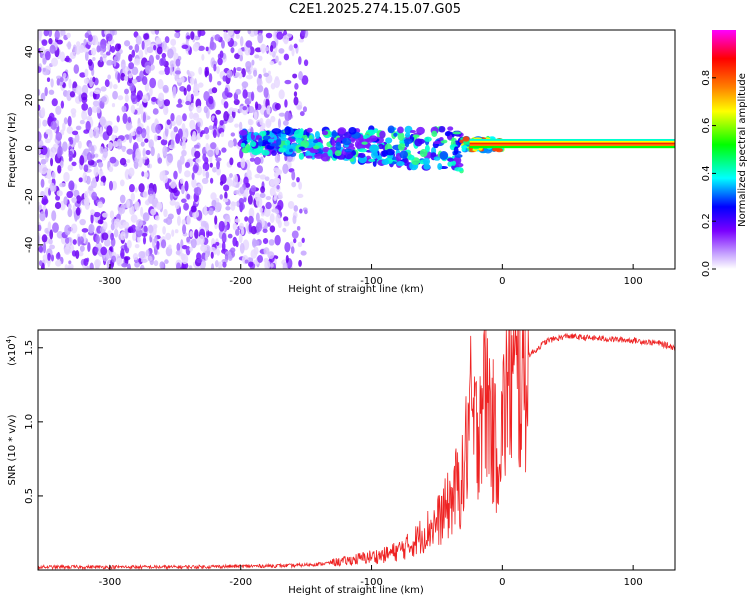 The height and width of the screenshot is (600, 750). I want to click on top-ytick-label: 20, so click(29, 100).